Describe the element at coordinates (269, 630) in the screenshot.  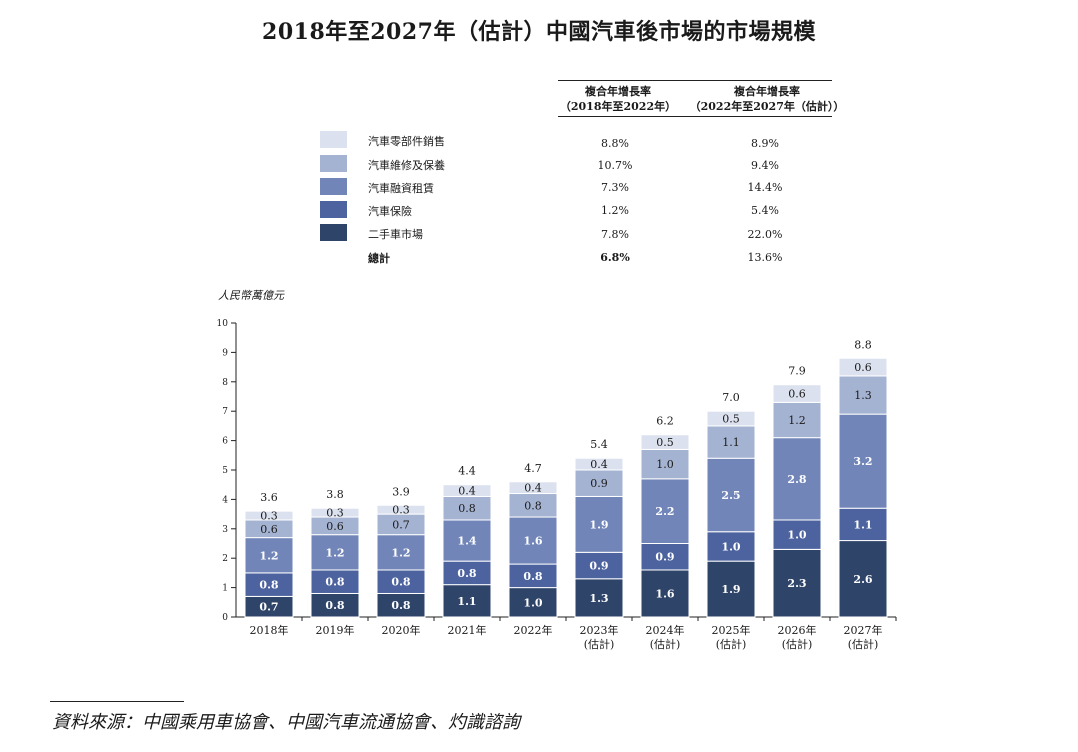
I see `x-tick-label: 2018年` at that location.